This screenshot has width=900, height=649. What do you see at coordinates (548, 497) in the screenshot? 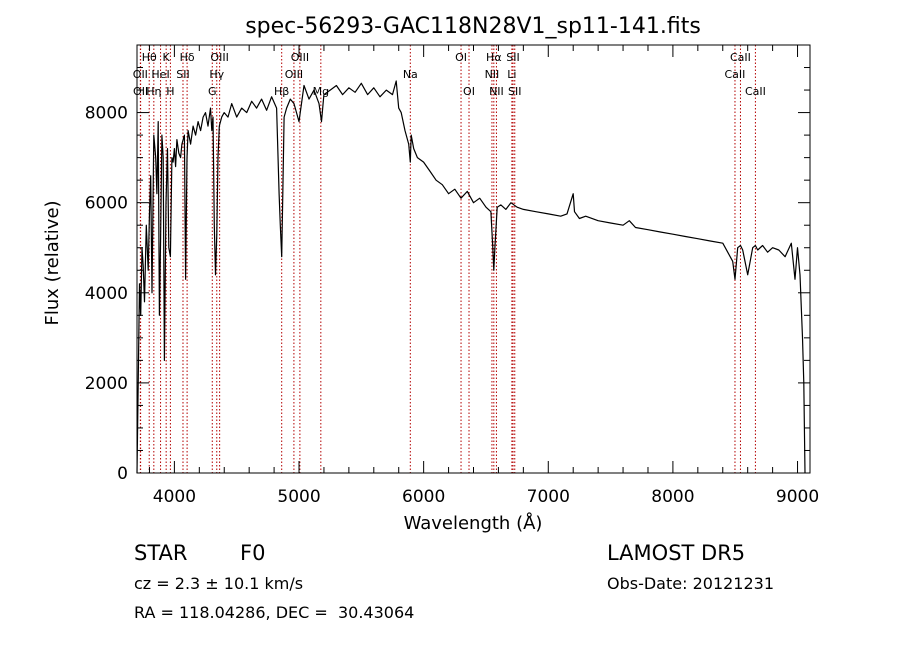
I see `x-tick-label-3: 7000` at bounding box center [548, 497].